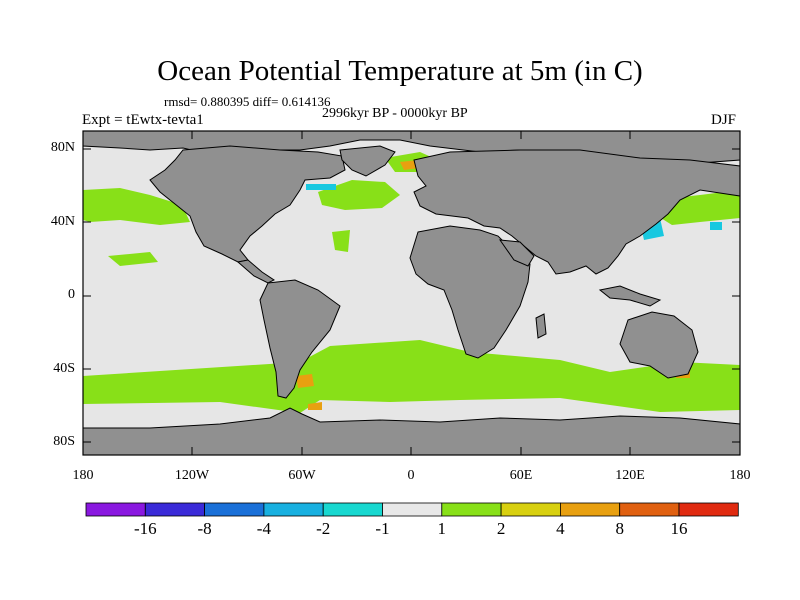 The width and height of the screenshot is (800, 600). What do you see at coordinates (145, 528) in the screenshot?
I see `colorbar-label: -16` at bounding box center [145, 528].